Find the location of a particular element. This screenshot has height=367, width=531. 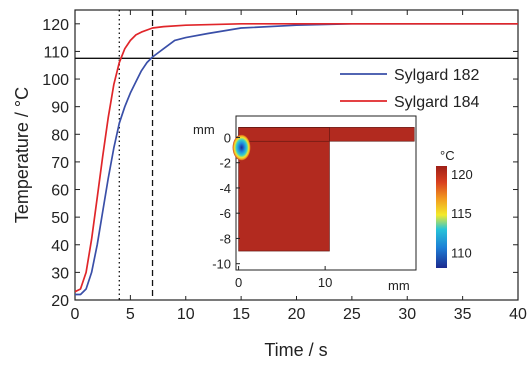

colorbar-unit: °C is located at coordinates (447, 155).